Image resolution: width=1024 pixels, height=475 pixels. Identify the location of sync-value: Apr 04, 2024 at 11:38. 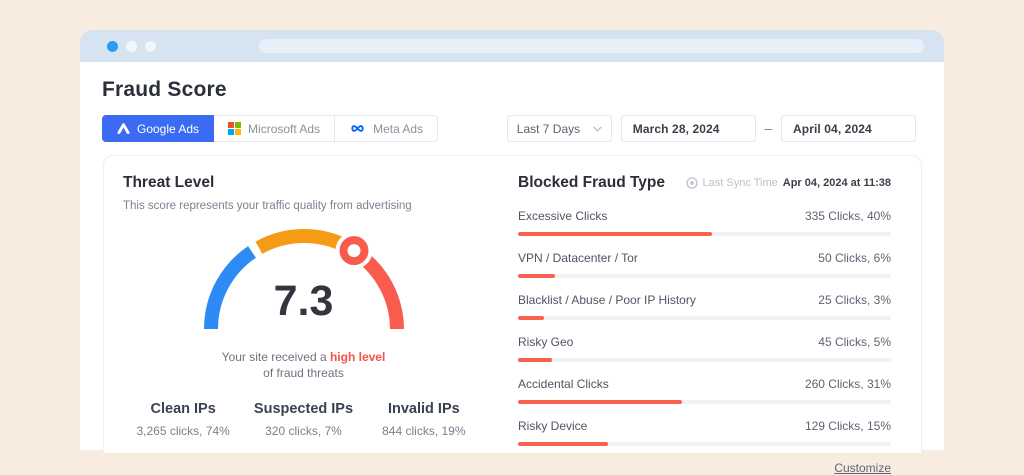
(836, 183).